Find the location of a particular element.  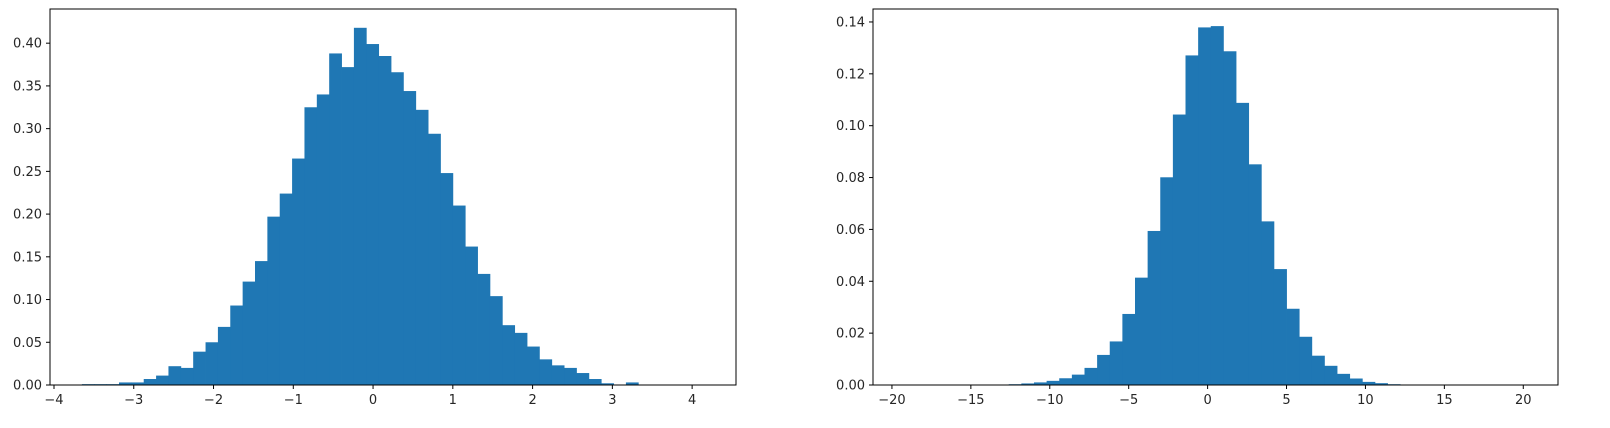

x-tick-label: 2 is located at coordinates (532, 400).